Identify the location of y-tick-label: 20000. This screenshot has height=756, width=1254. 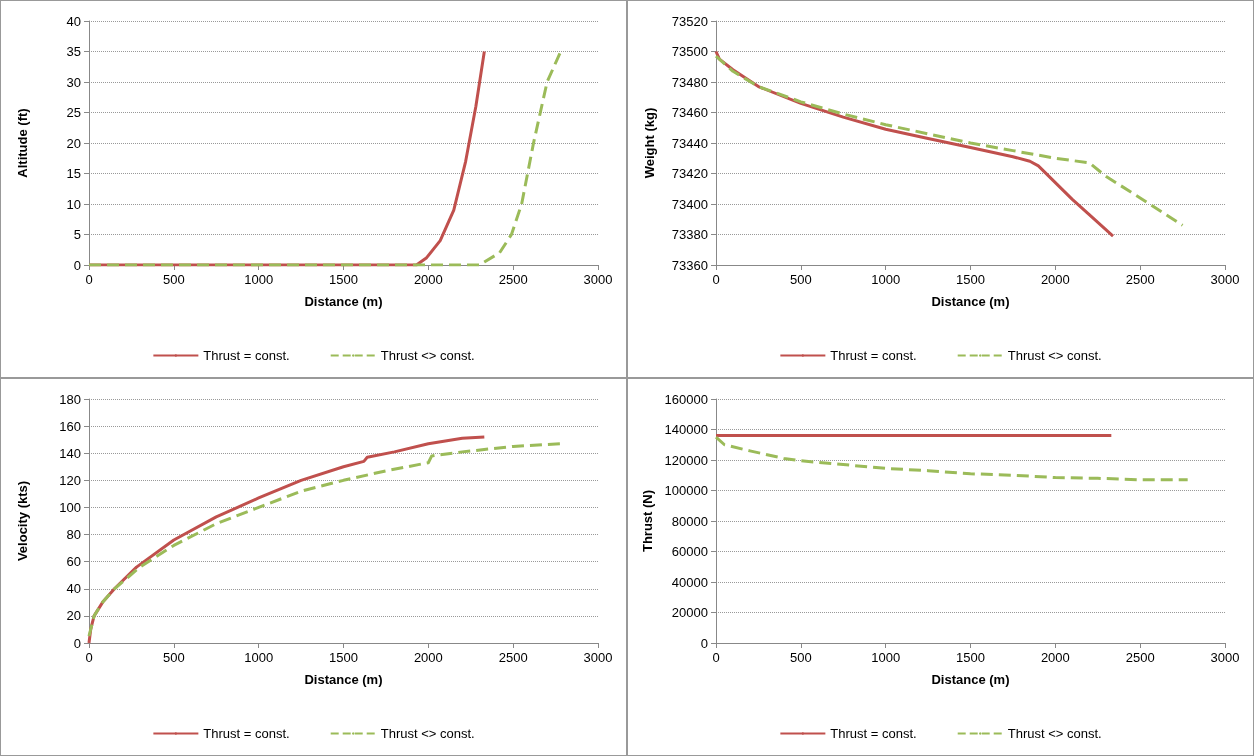
(689, 612).